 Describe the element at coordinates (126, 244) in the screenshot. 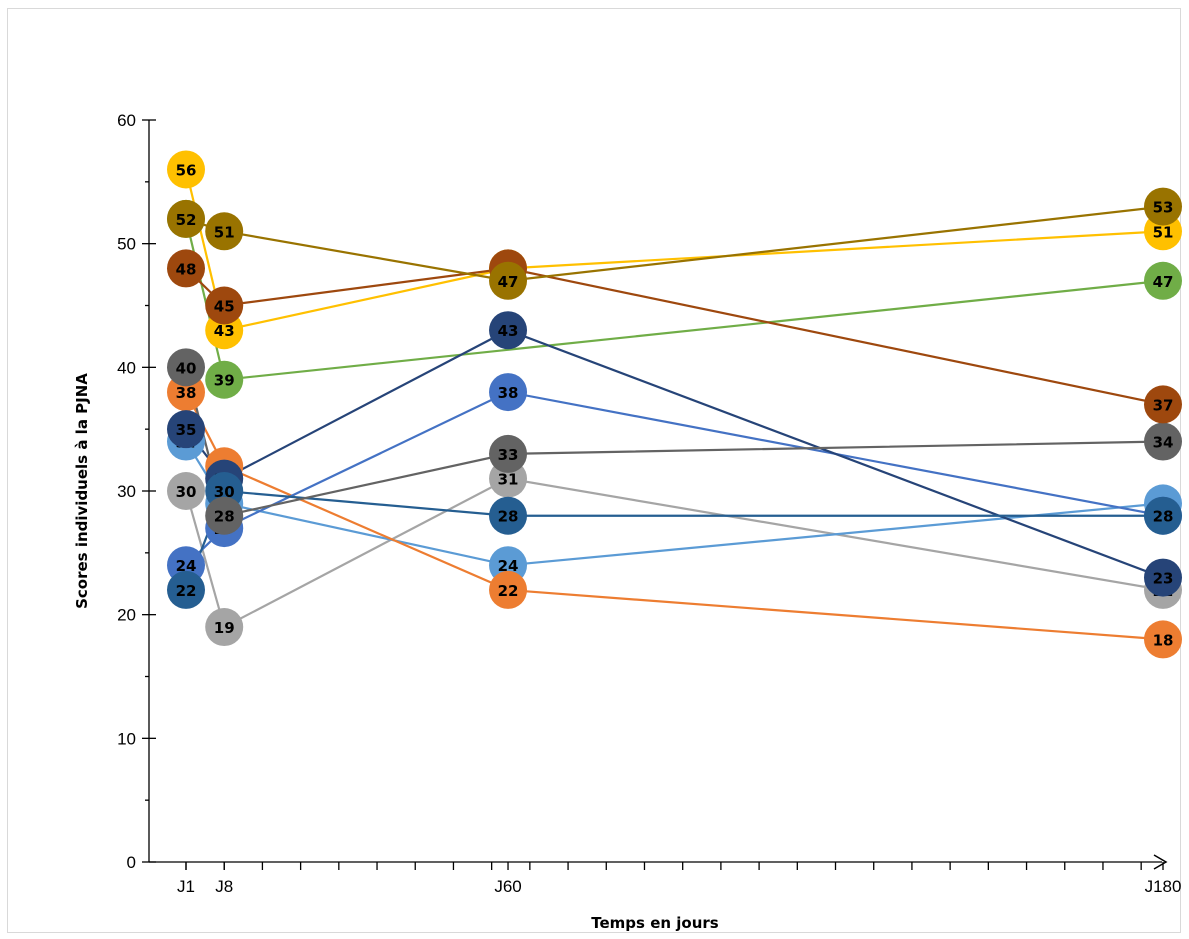

I see `y-tick-label: 50` at that location.